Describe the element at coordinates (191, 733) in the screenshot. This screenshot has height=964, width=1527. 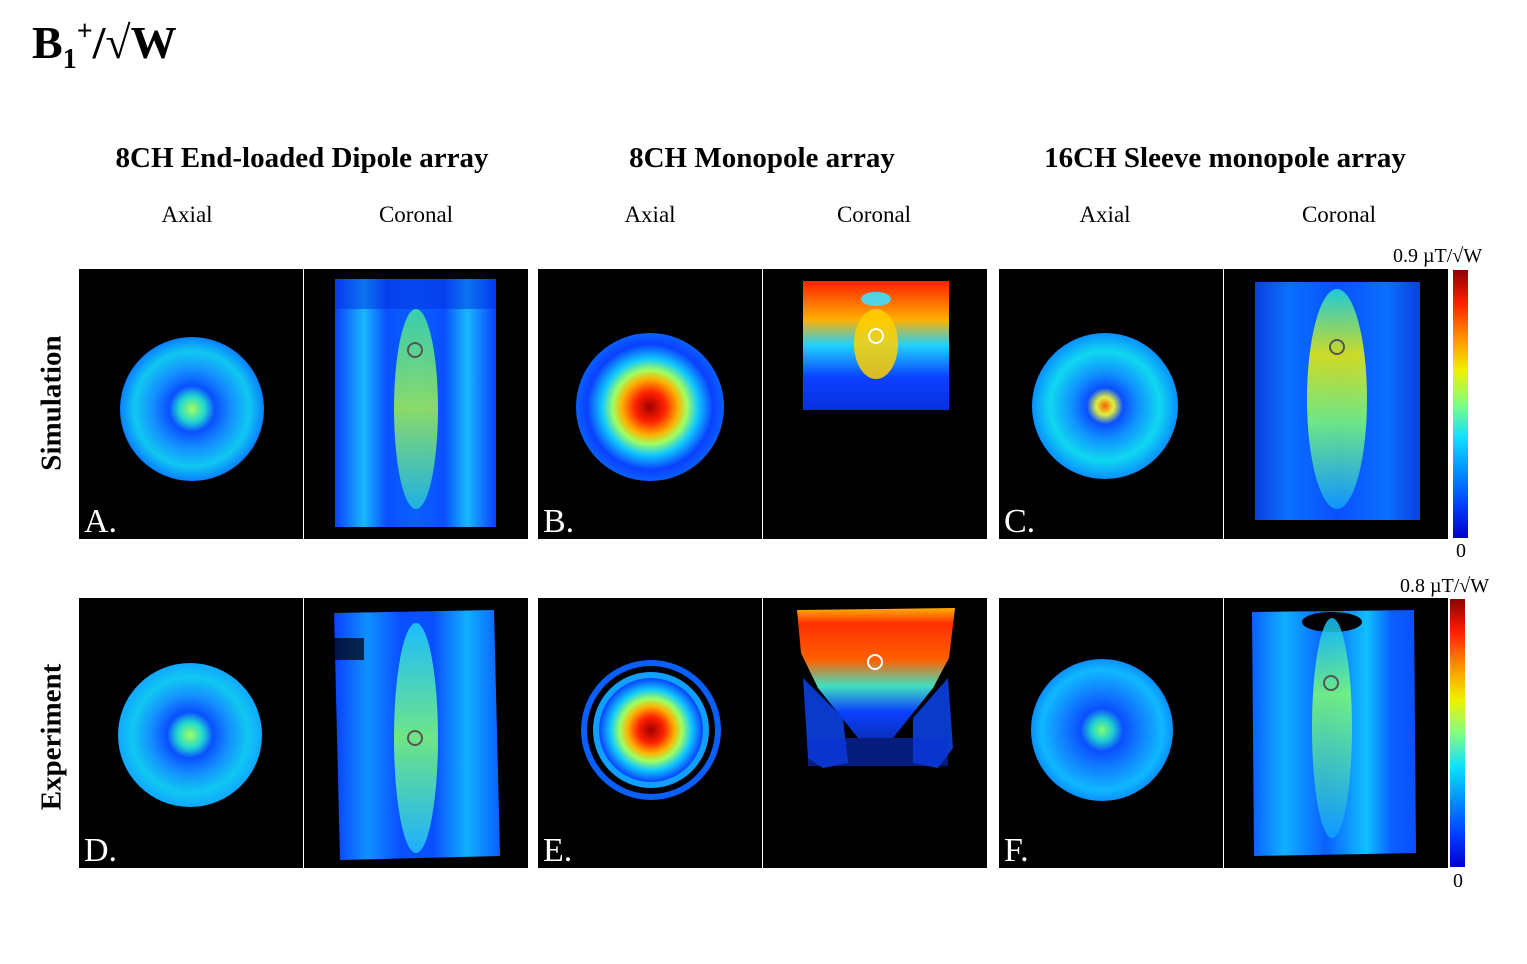
I see `panel-d-axial-map: D.` at that location.